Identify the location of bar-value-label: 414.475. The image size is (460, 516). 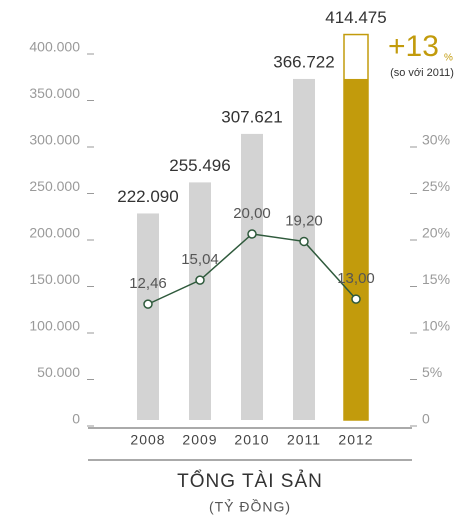
(355, 17).